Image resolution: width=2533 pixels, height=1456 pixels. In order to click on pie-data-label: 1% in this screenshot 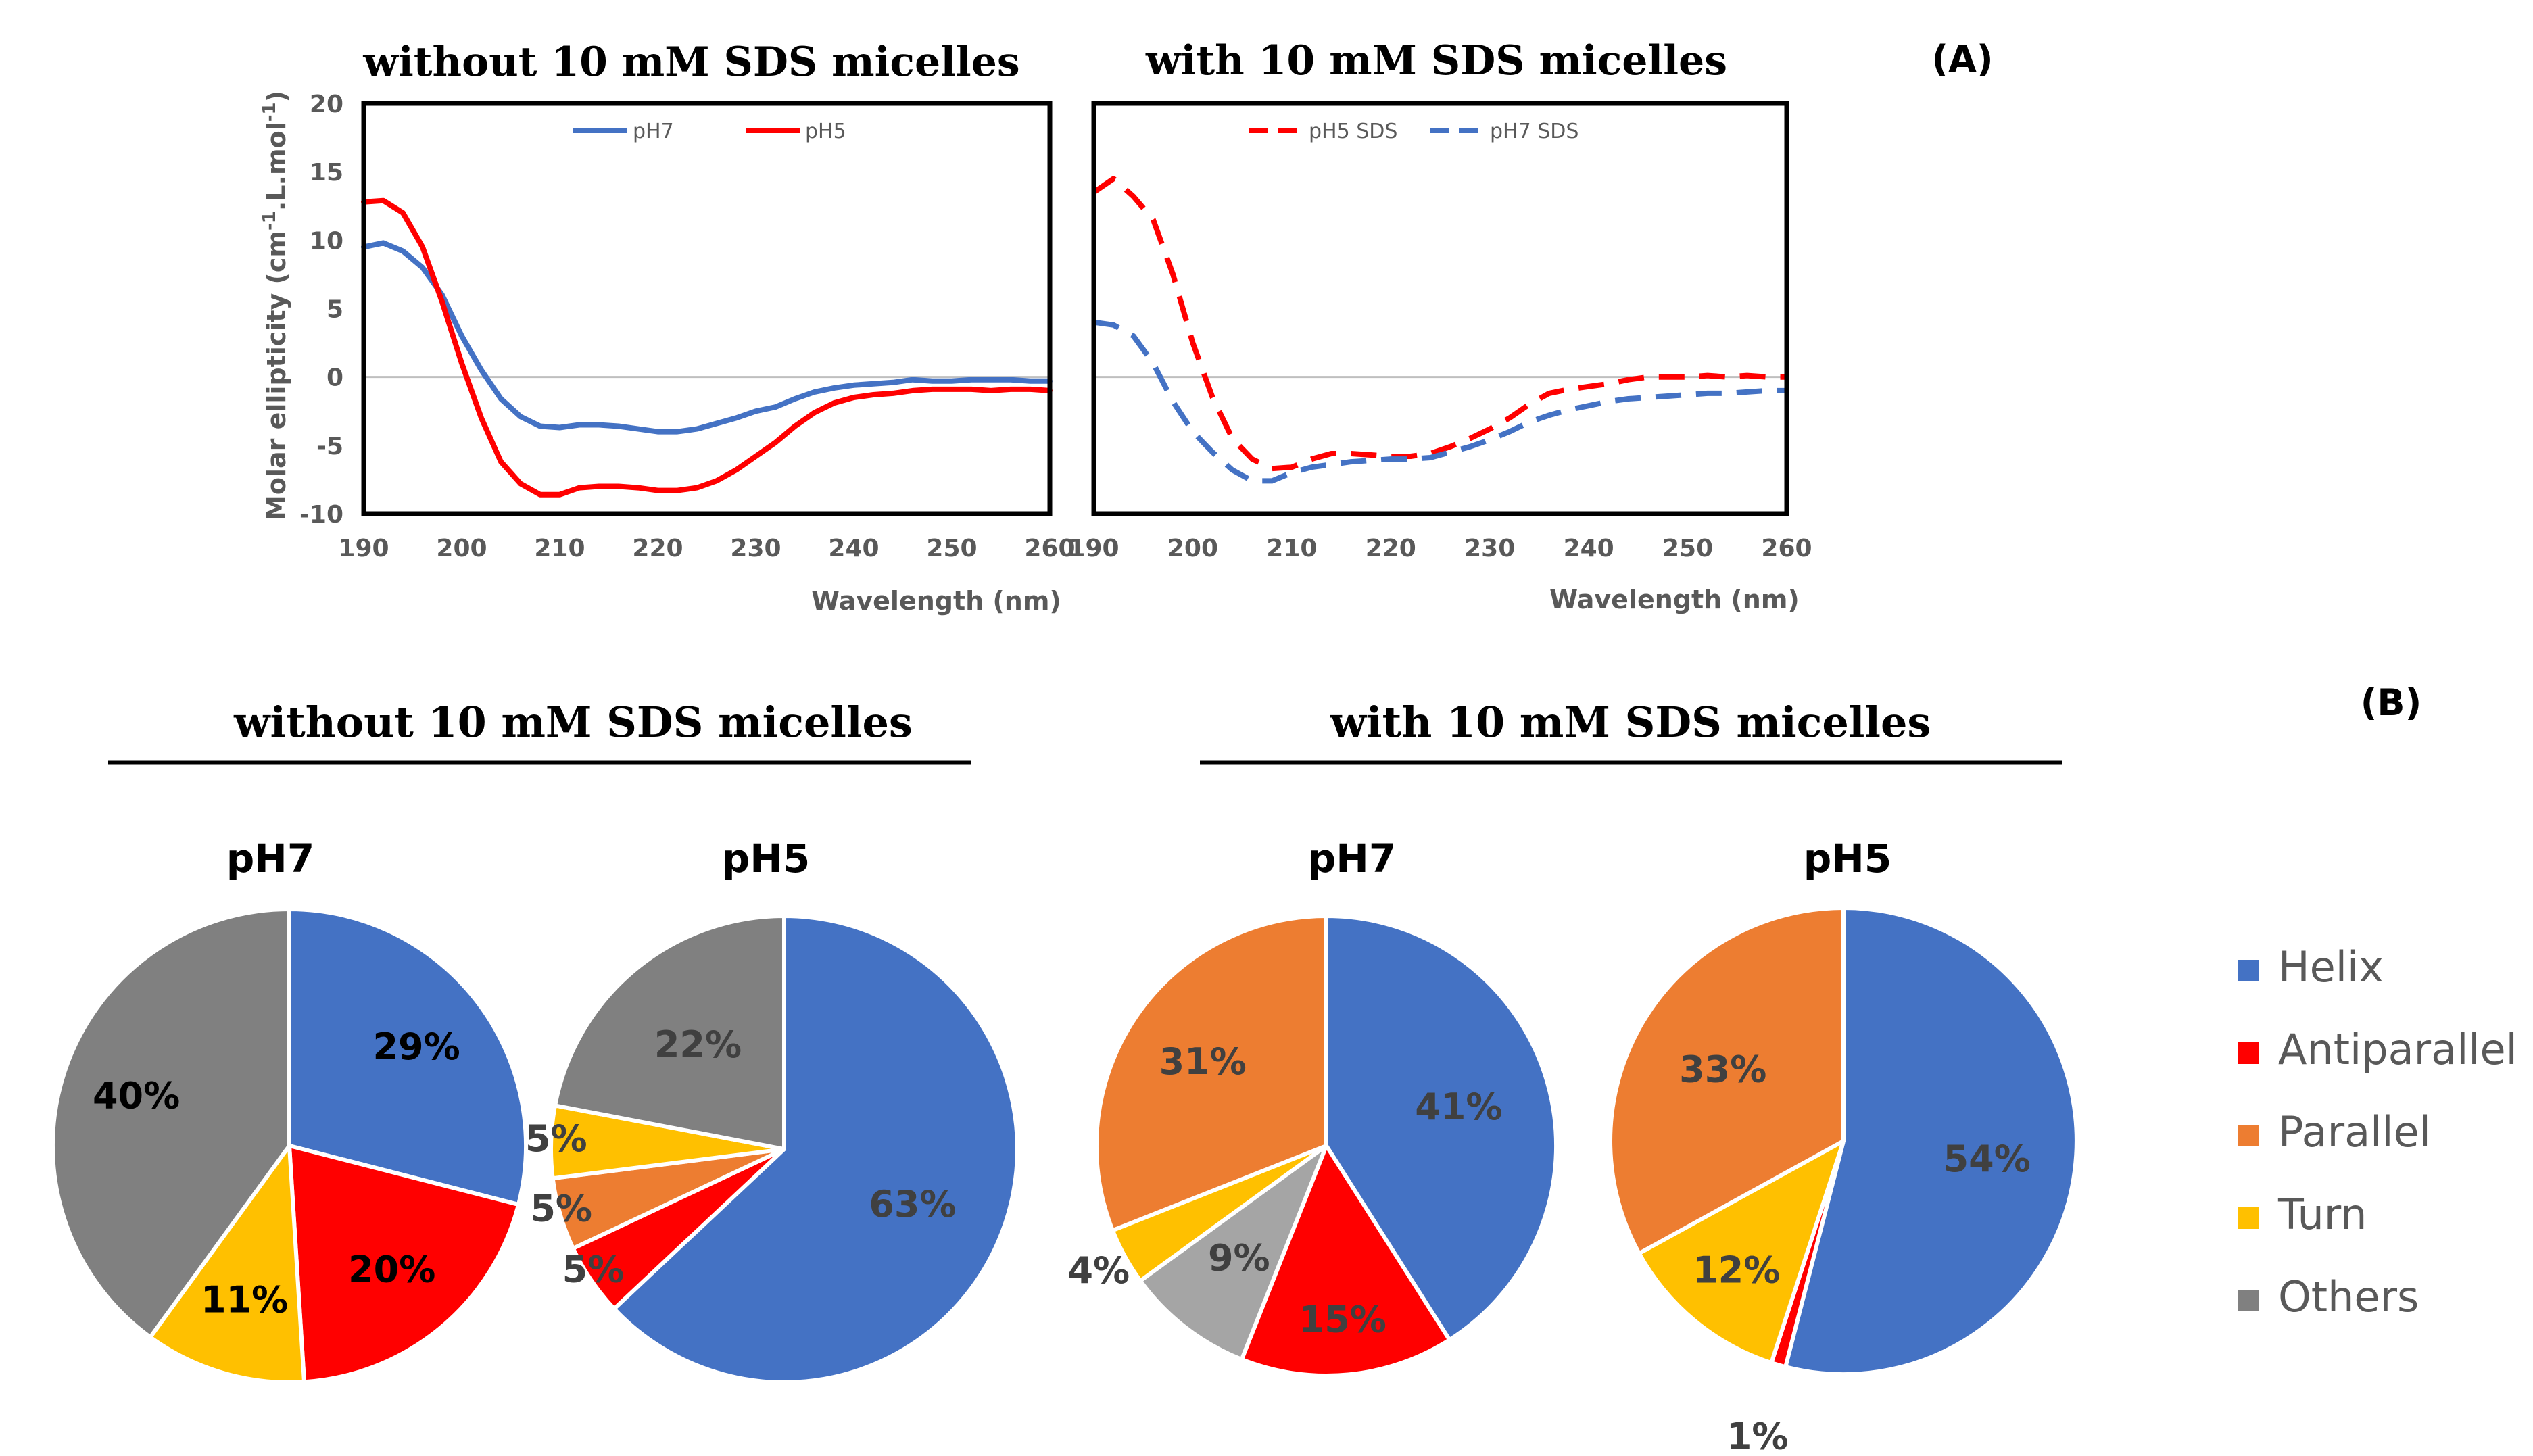, I will do `click(1758, 1435)`.